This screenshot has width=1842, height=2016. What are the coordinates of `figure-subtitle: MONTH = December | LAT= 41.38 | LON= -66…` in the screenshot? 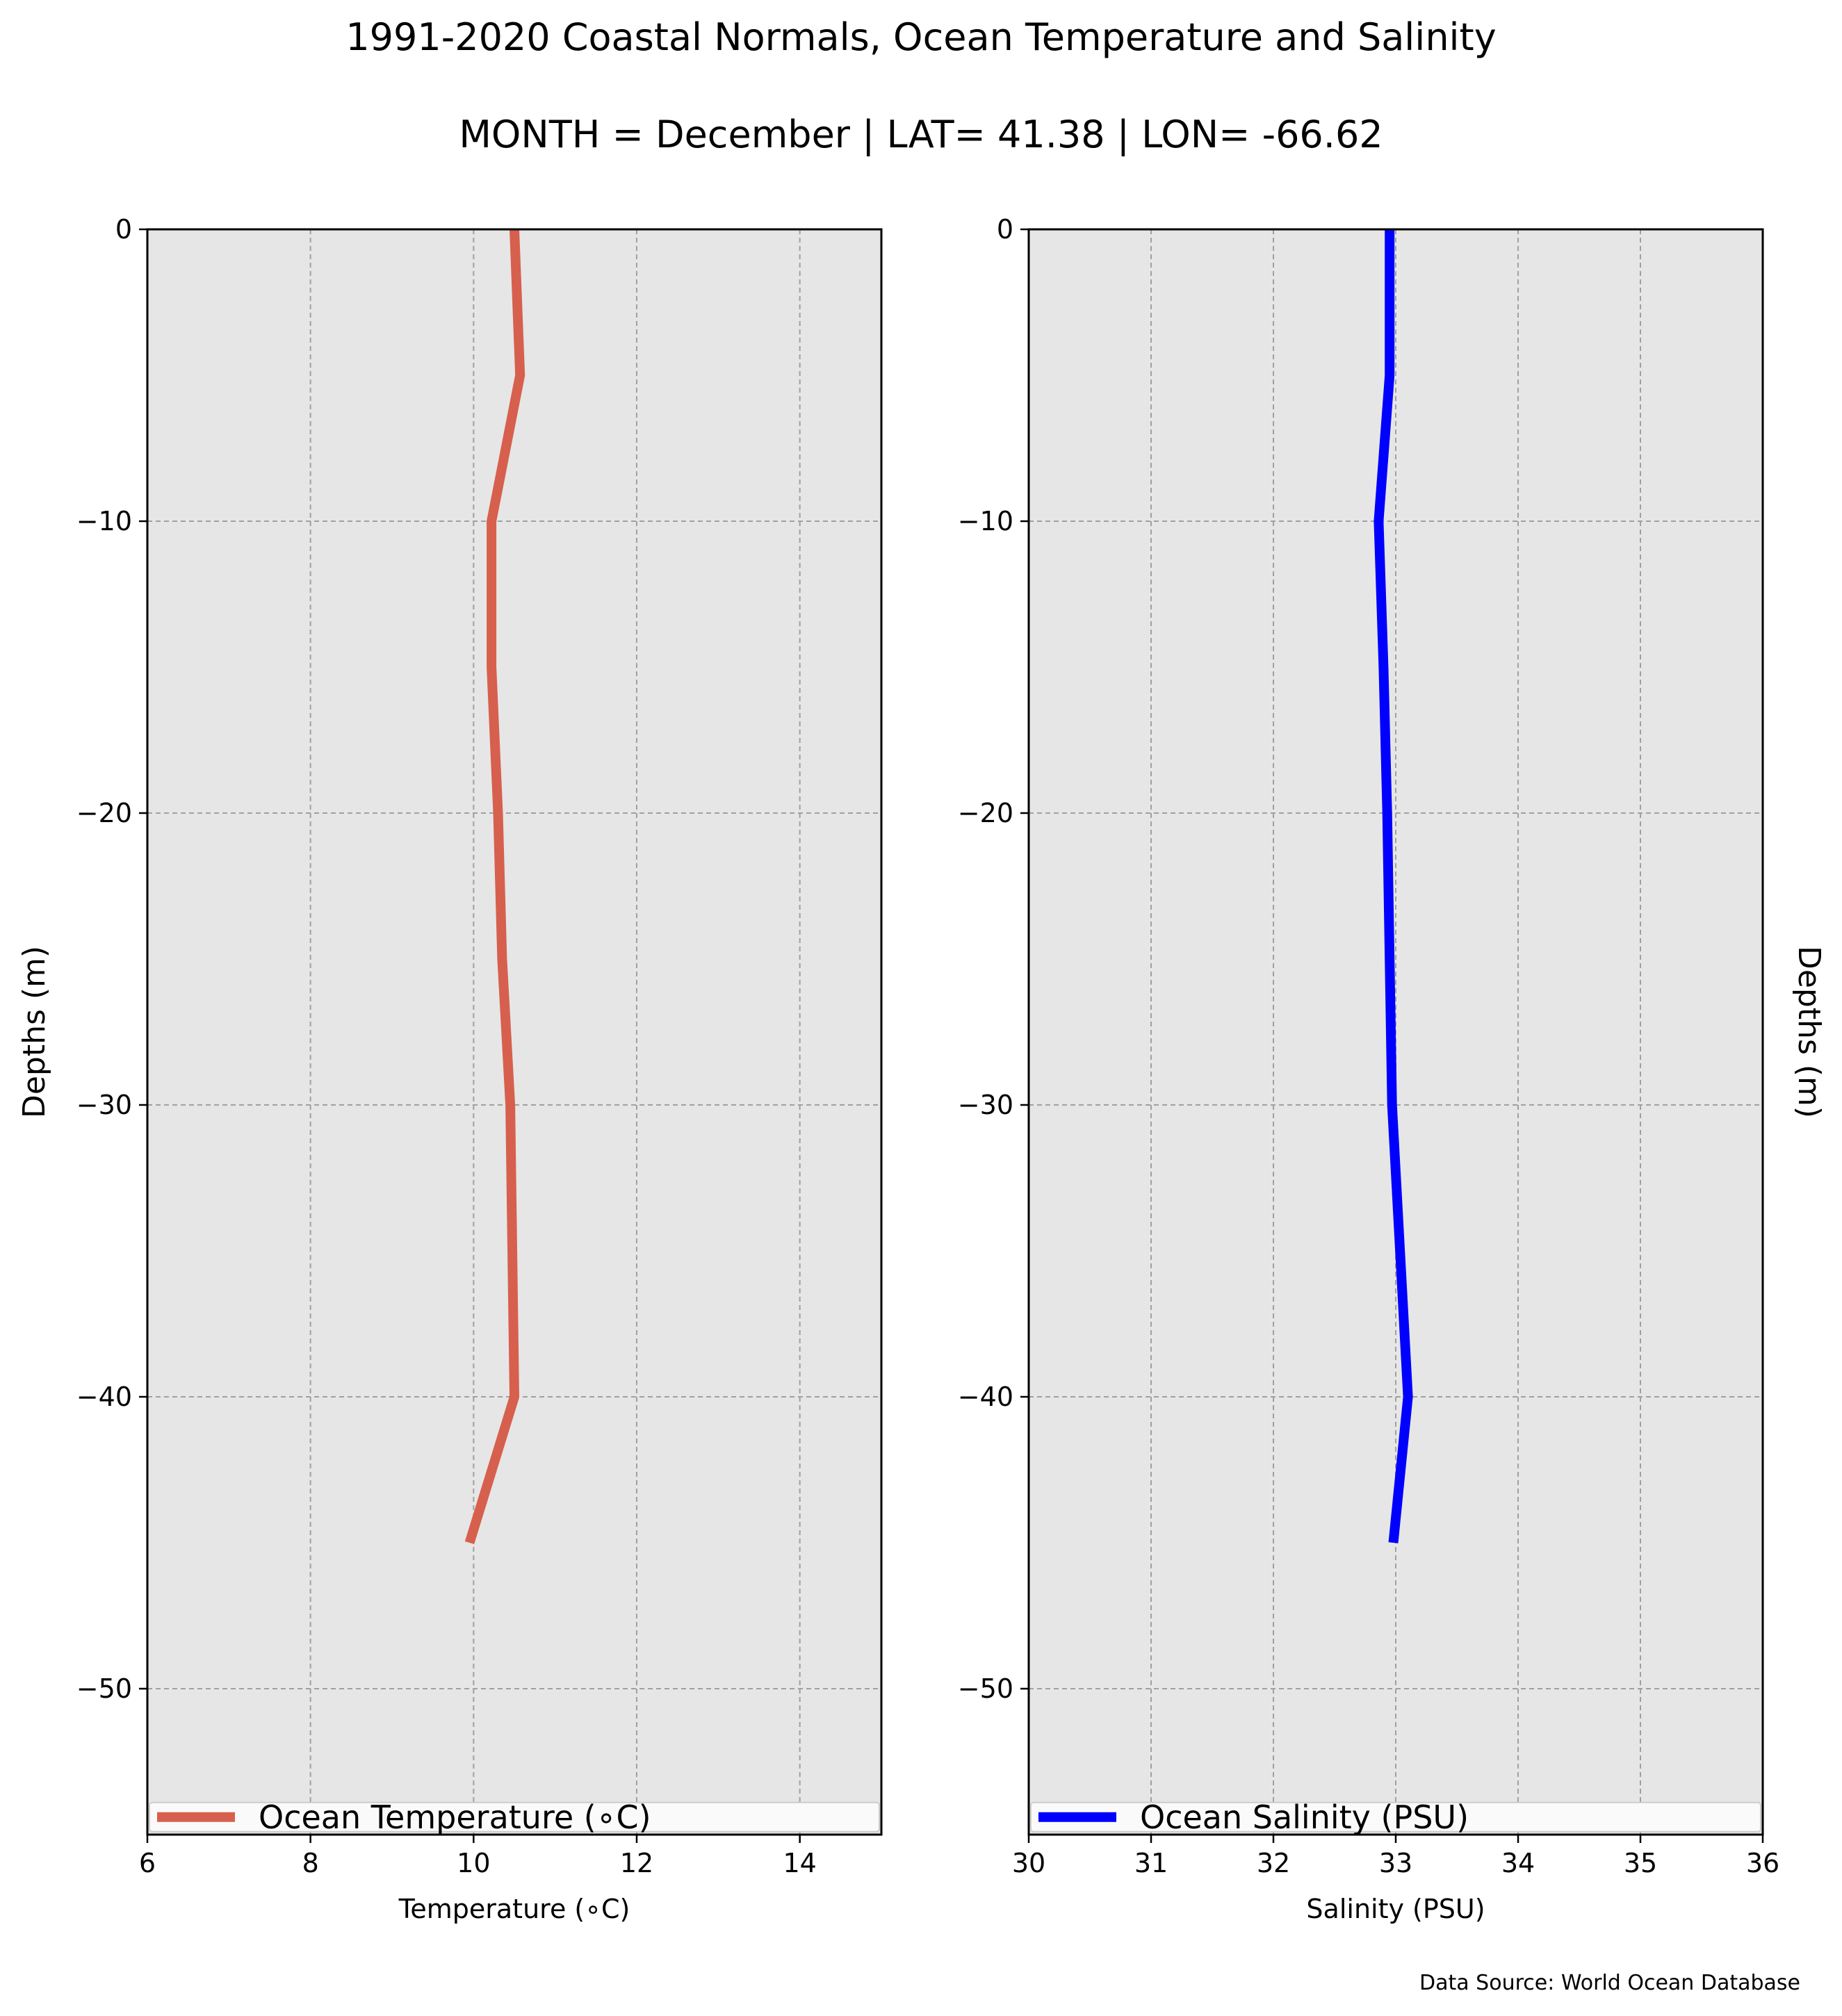 It's located at (921, 135).